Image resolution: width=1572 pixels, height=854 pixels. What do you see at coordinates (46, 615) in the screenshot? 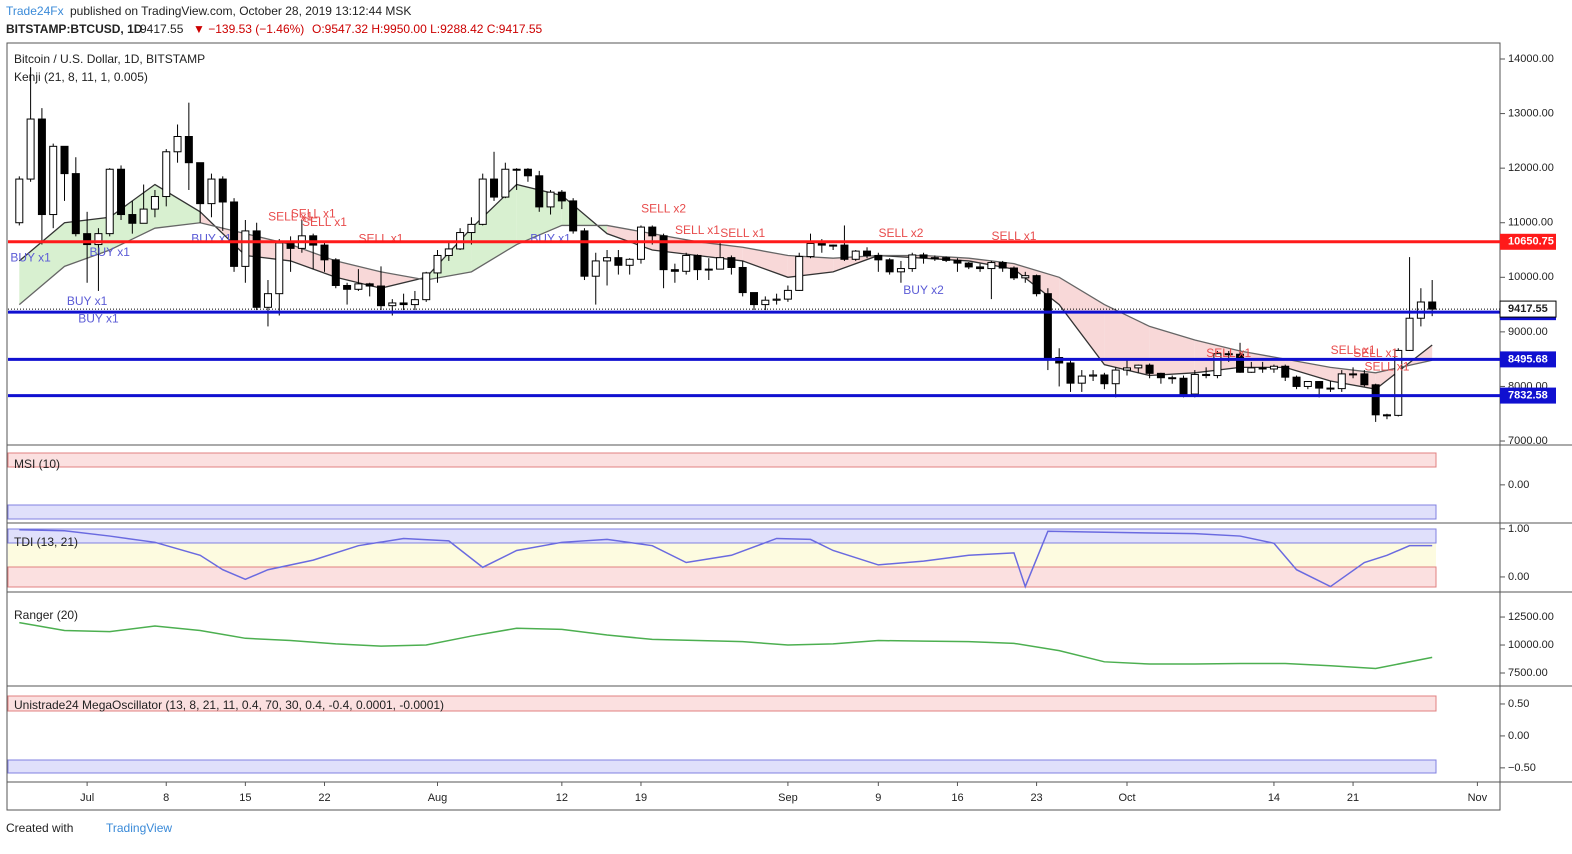
I see `pane-title: Ranger (20)` at bounding box center [46, 615].